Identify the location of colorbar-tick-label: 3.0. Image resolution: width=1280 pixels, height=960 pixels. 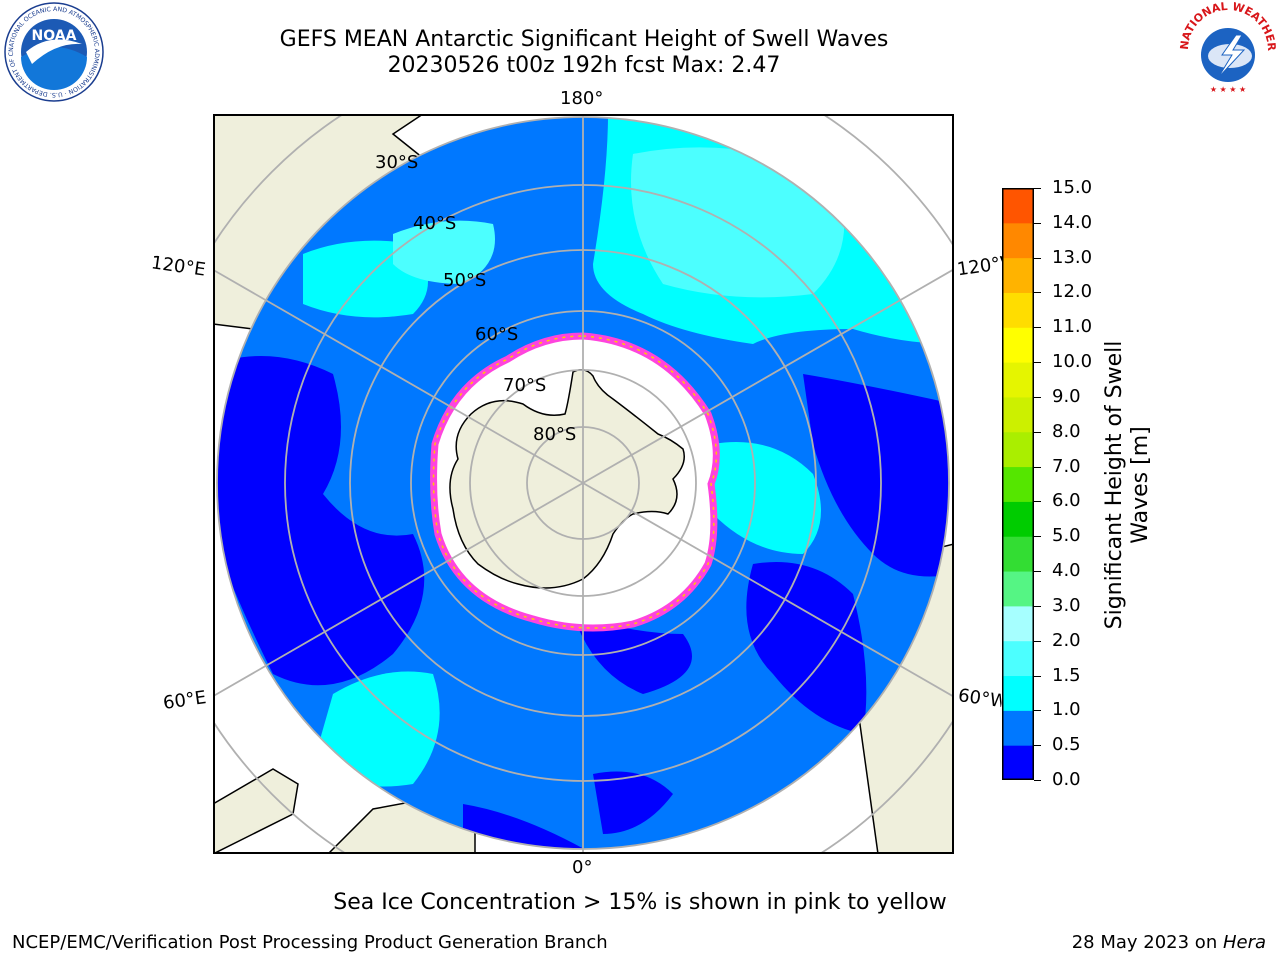
(1066, 605).